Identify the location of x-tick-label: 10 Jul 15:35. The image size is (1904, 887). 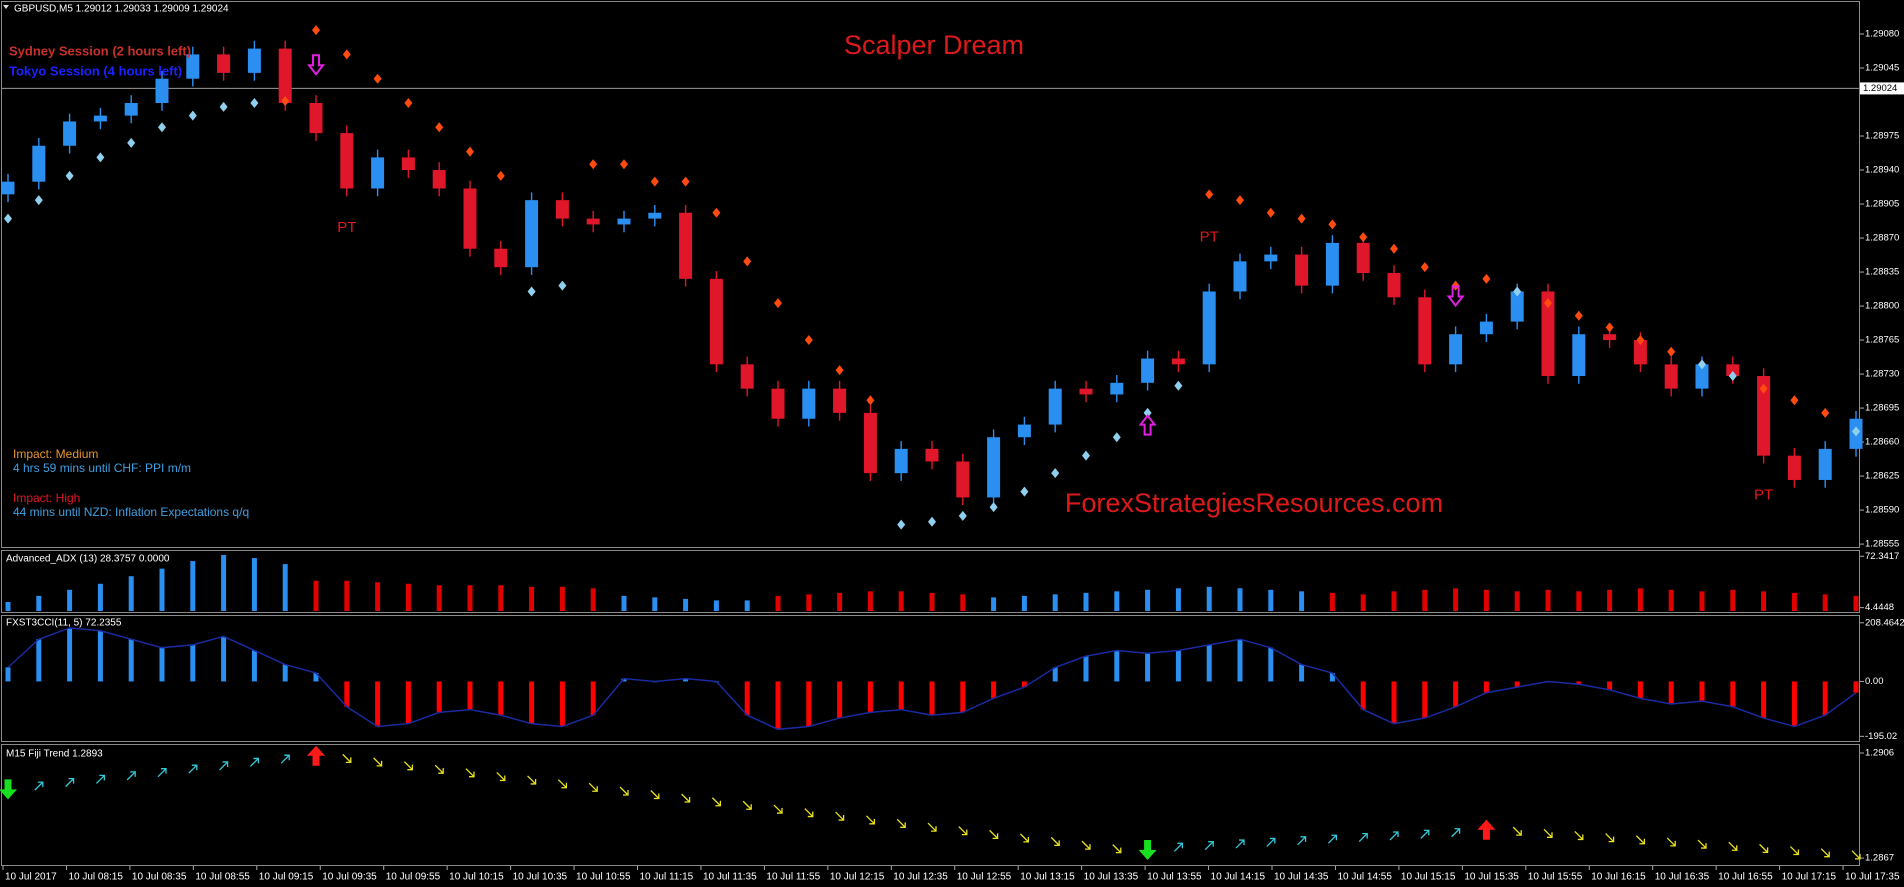
(1491, 877).